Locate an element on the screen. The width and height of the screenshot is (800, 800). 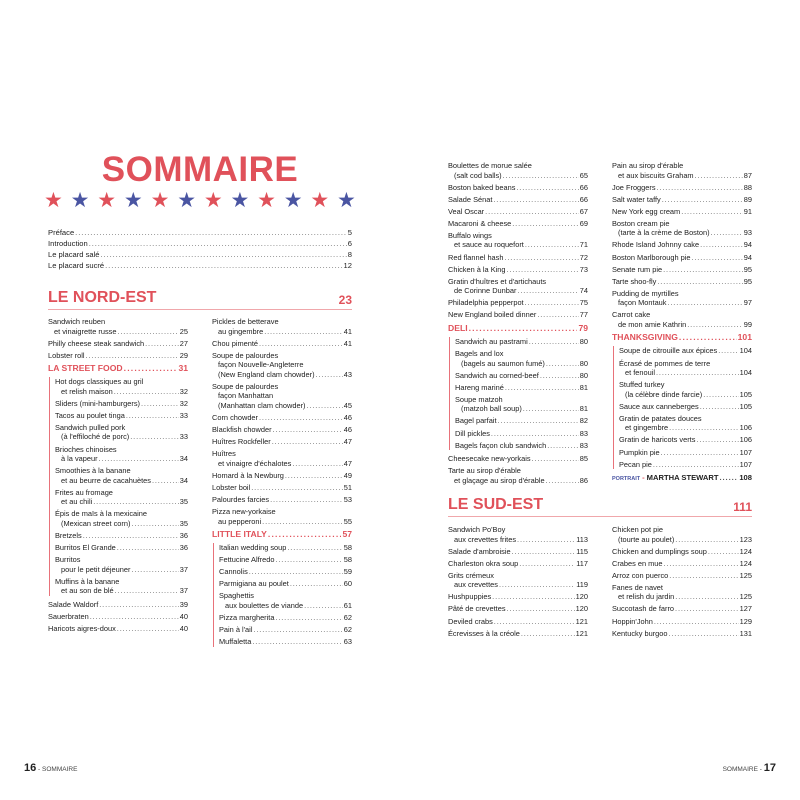
toc-entry: Cheesecake new-yorkais 85 is located at coordinates (518, 459).